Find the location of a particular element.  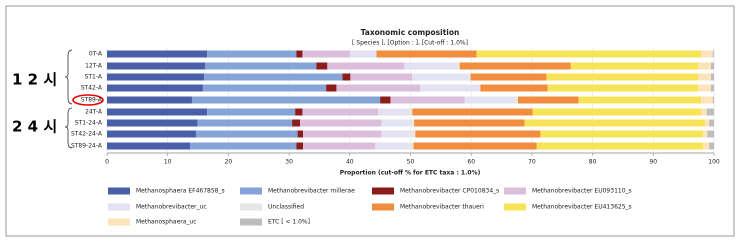

legend-label: Methanobrevibacter CP010834_s is located at coordinates (449, 191).